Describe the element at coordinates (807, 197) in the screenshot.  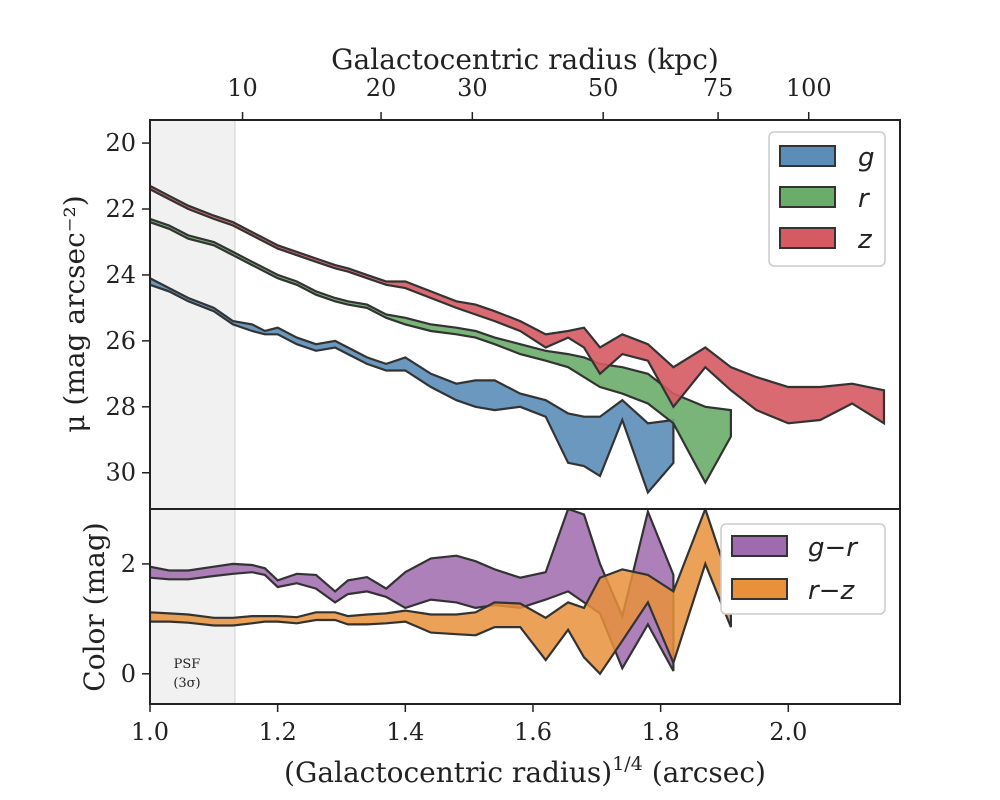
I see `legend-swatch-r` at that location.